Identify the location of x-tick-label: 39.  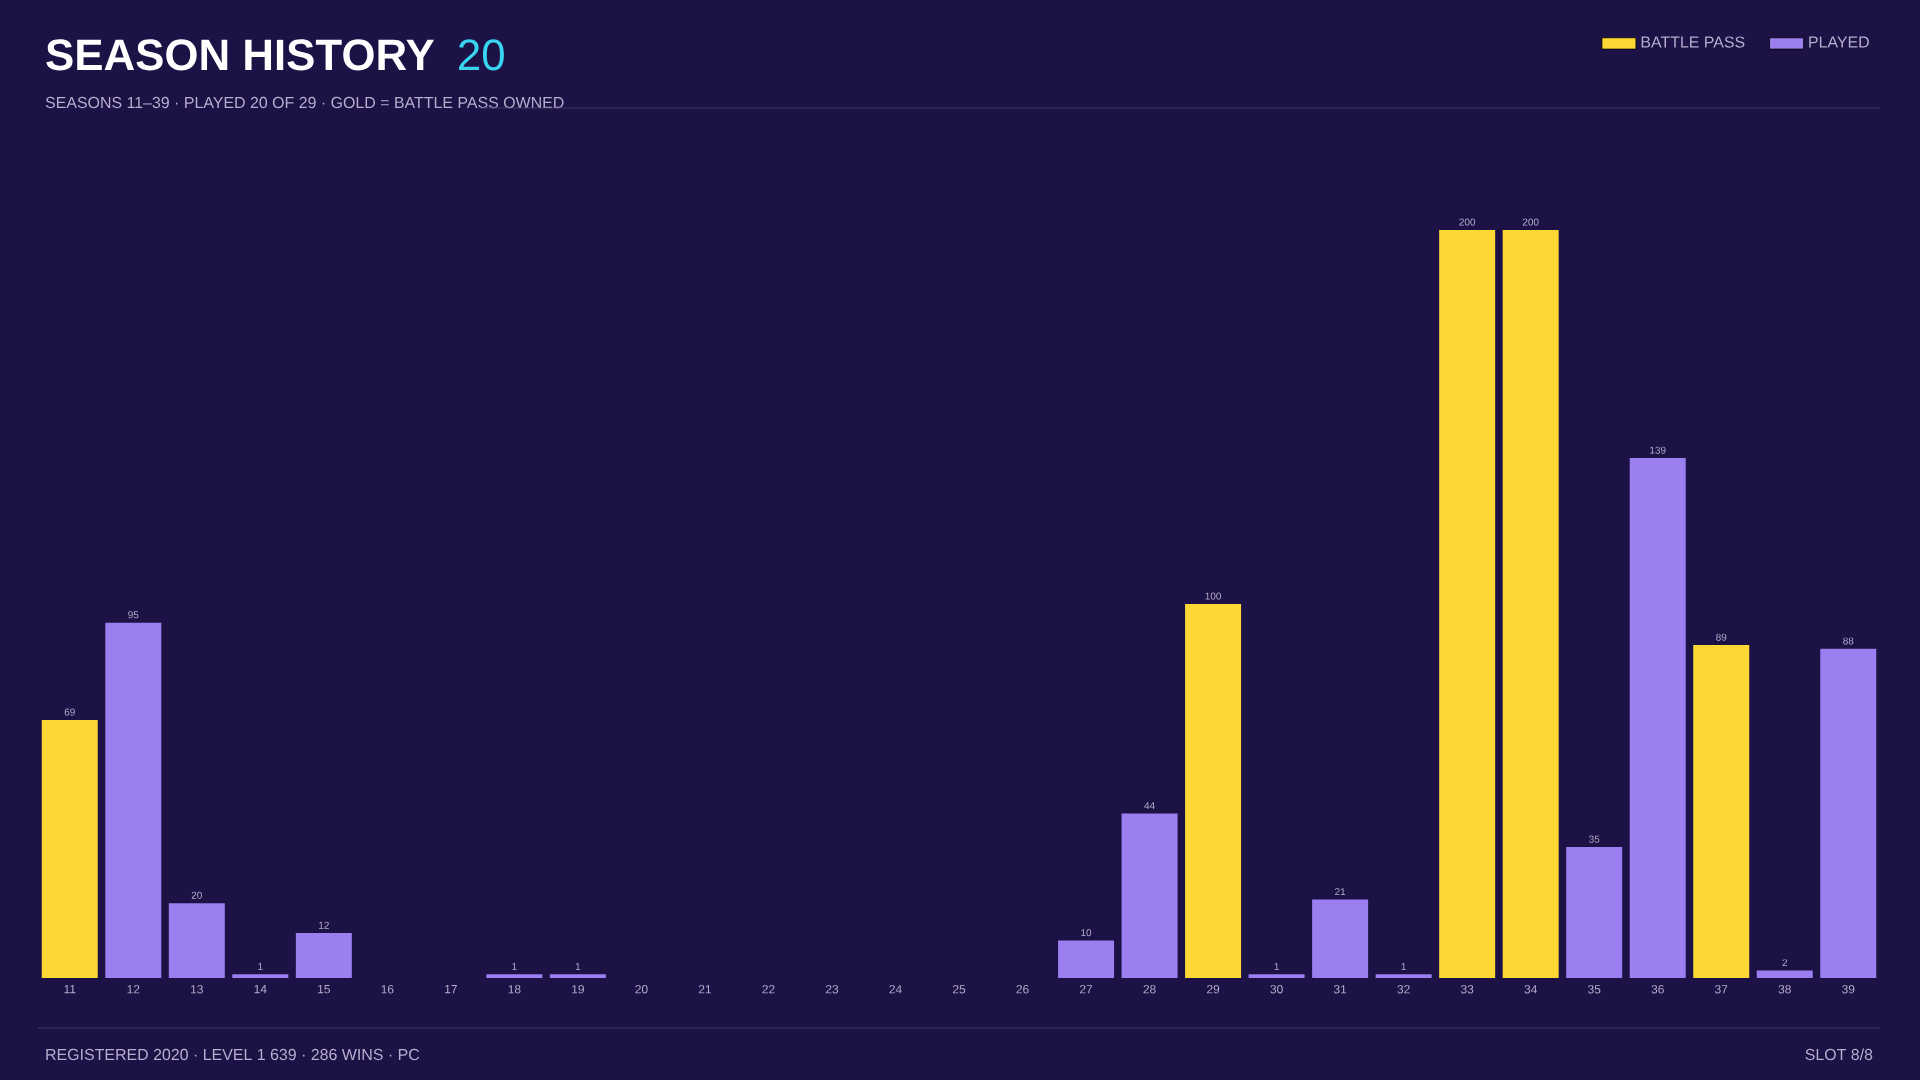
(1848, 989).